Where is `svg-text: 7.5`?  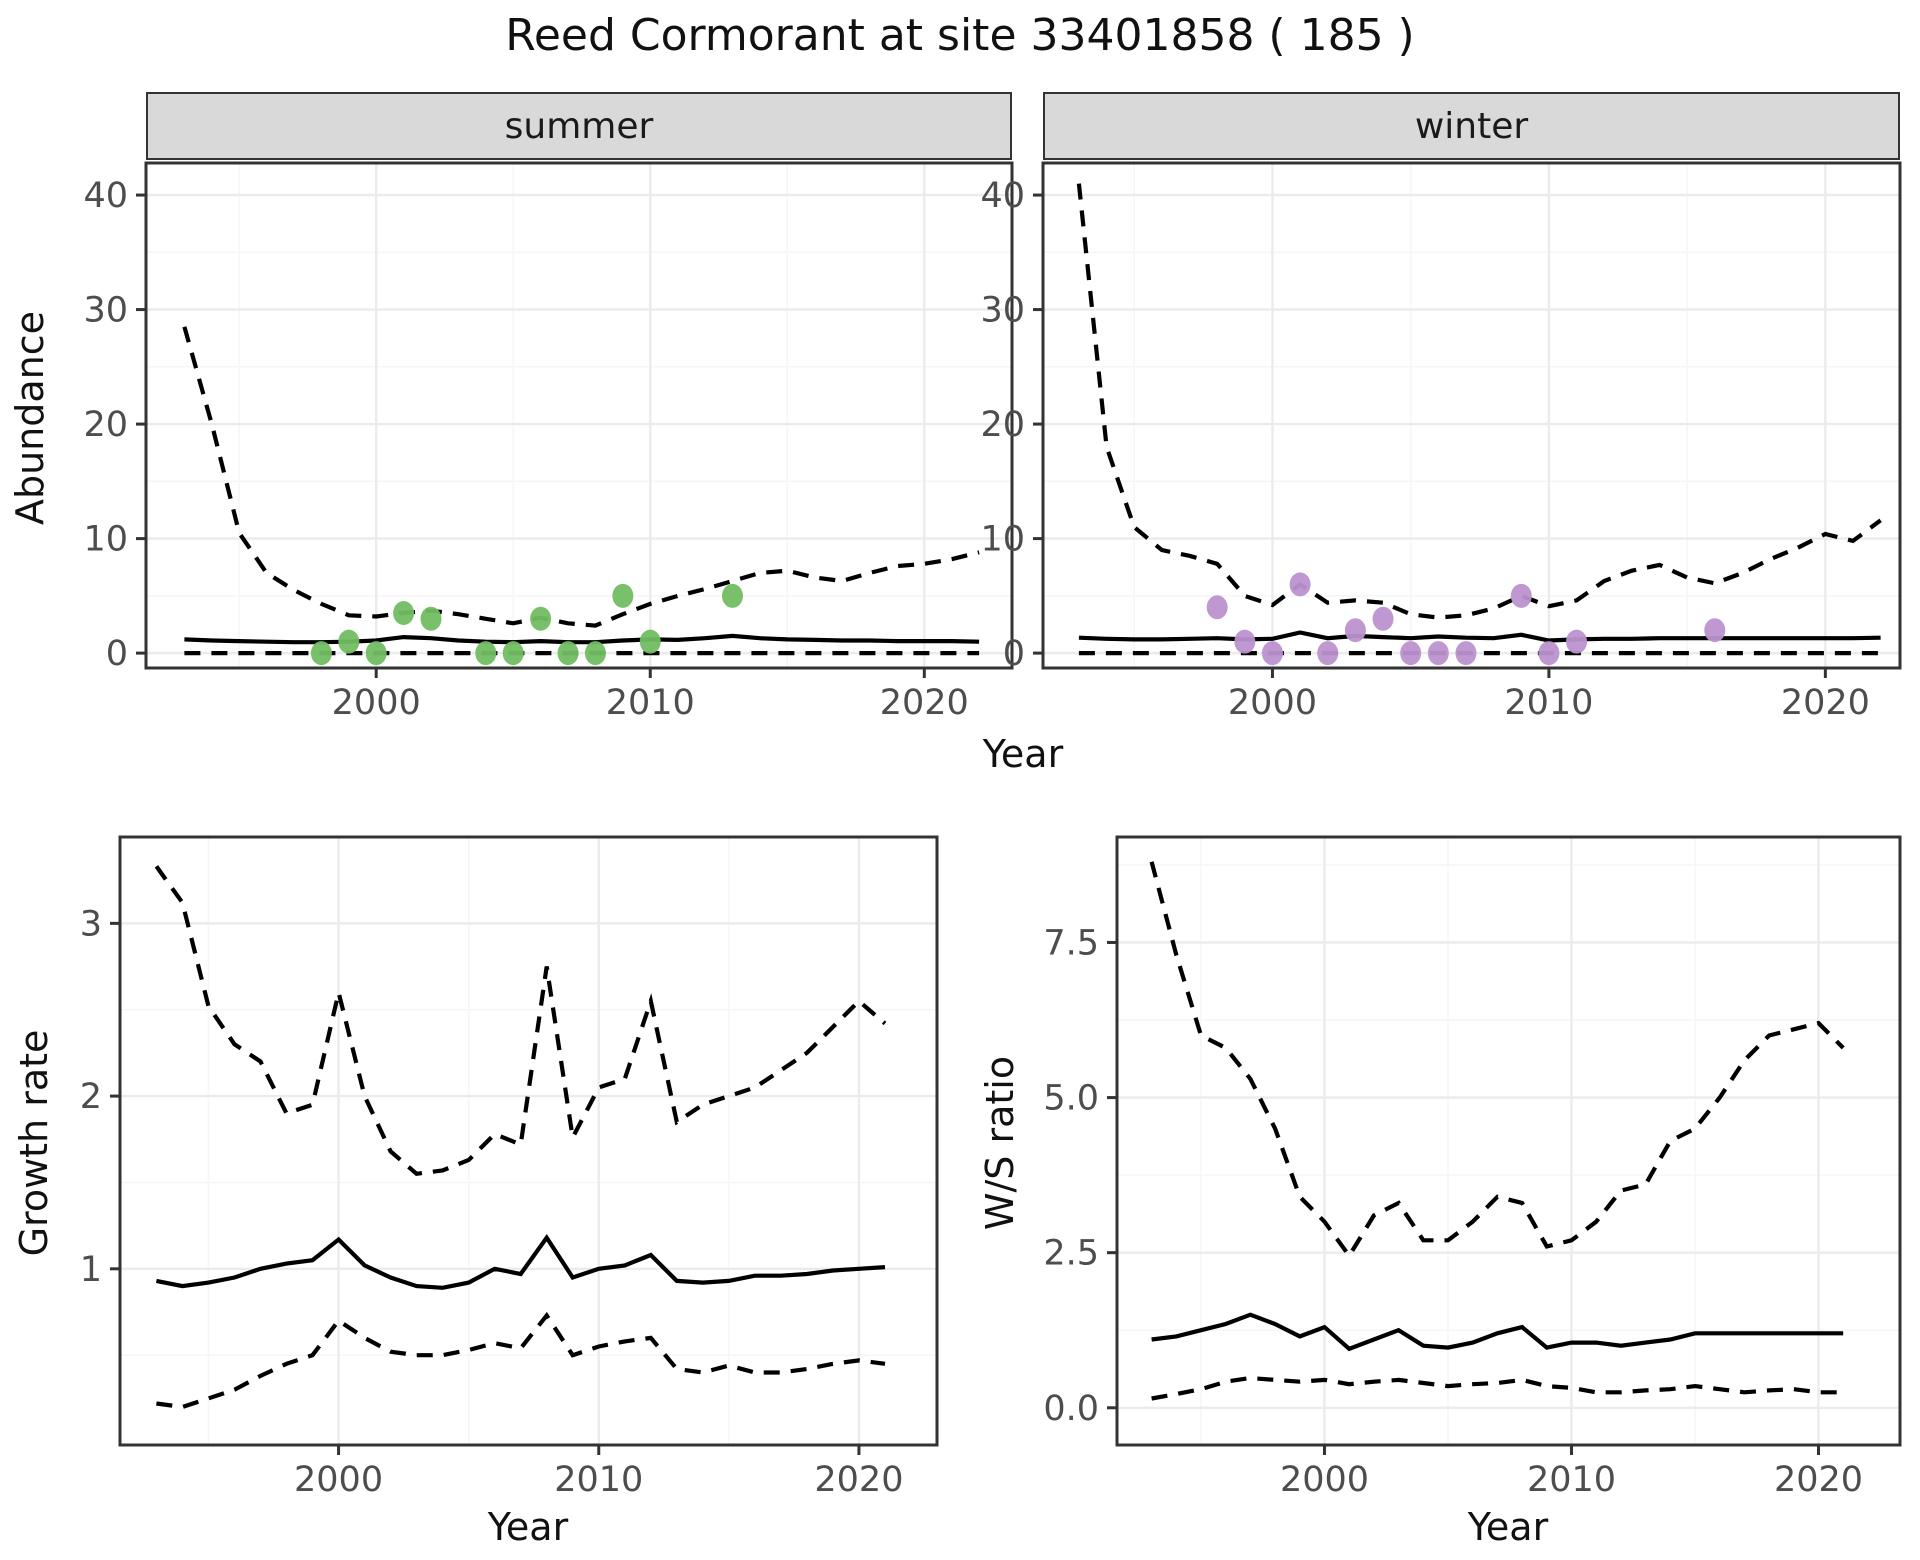 svg-text: 7.5 is located at coordinates (1071, 943).